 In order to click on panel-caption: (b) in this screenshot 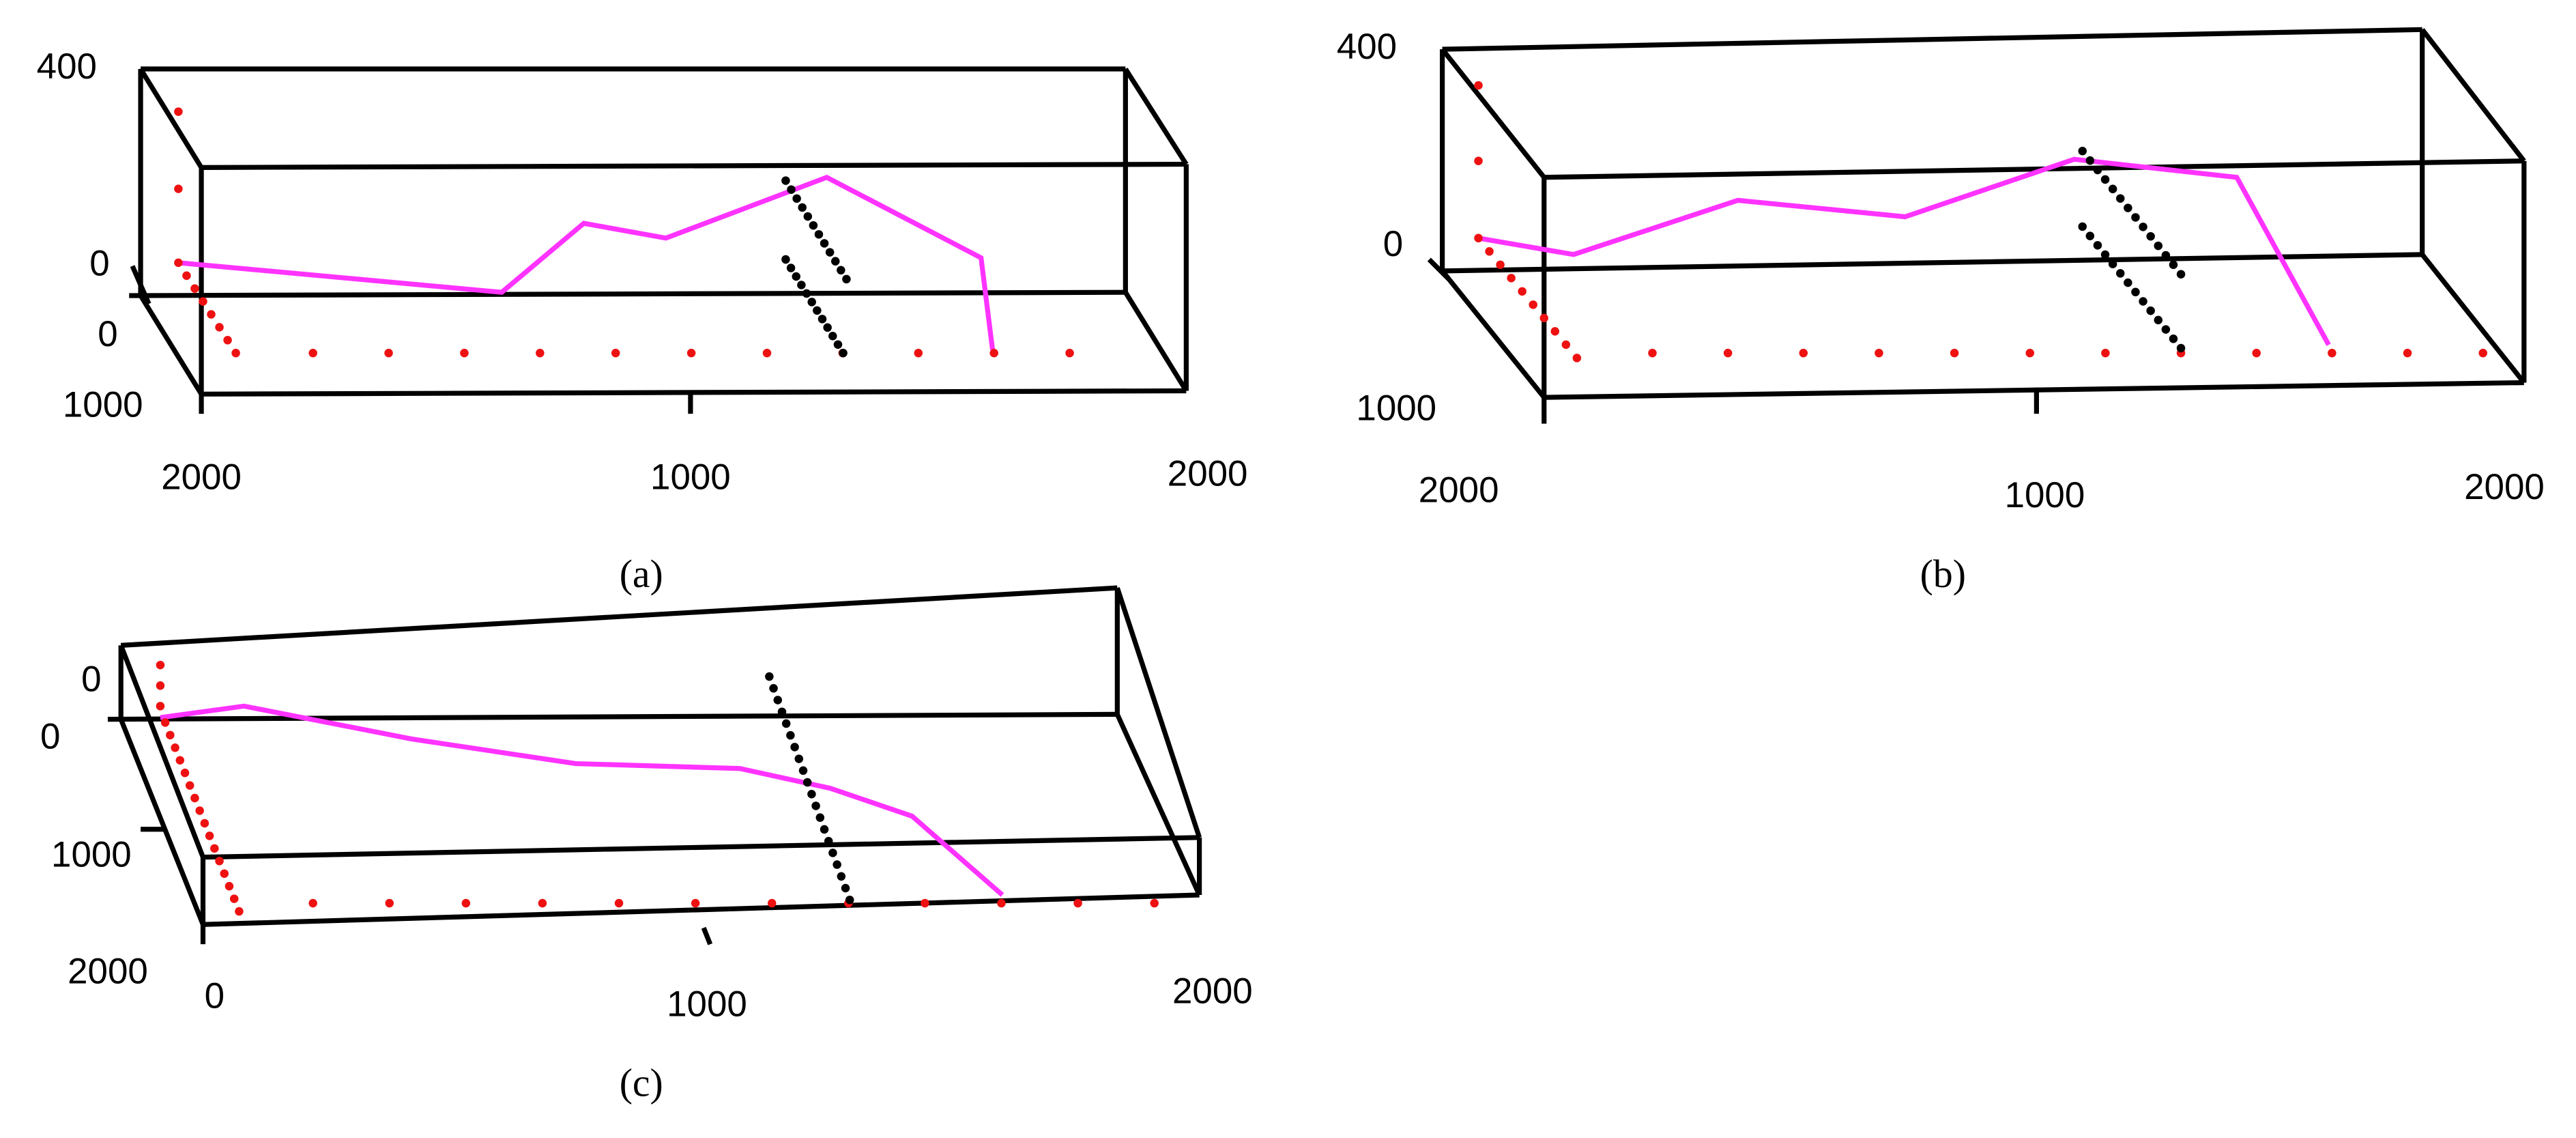, I will do `click(1943, 574)`.